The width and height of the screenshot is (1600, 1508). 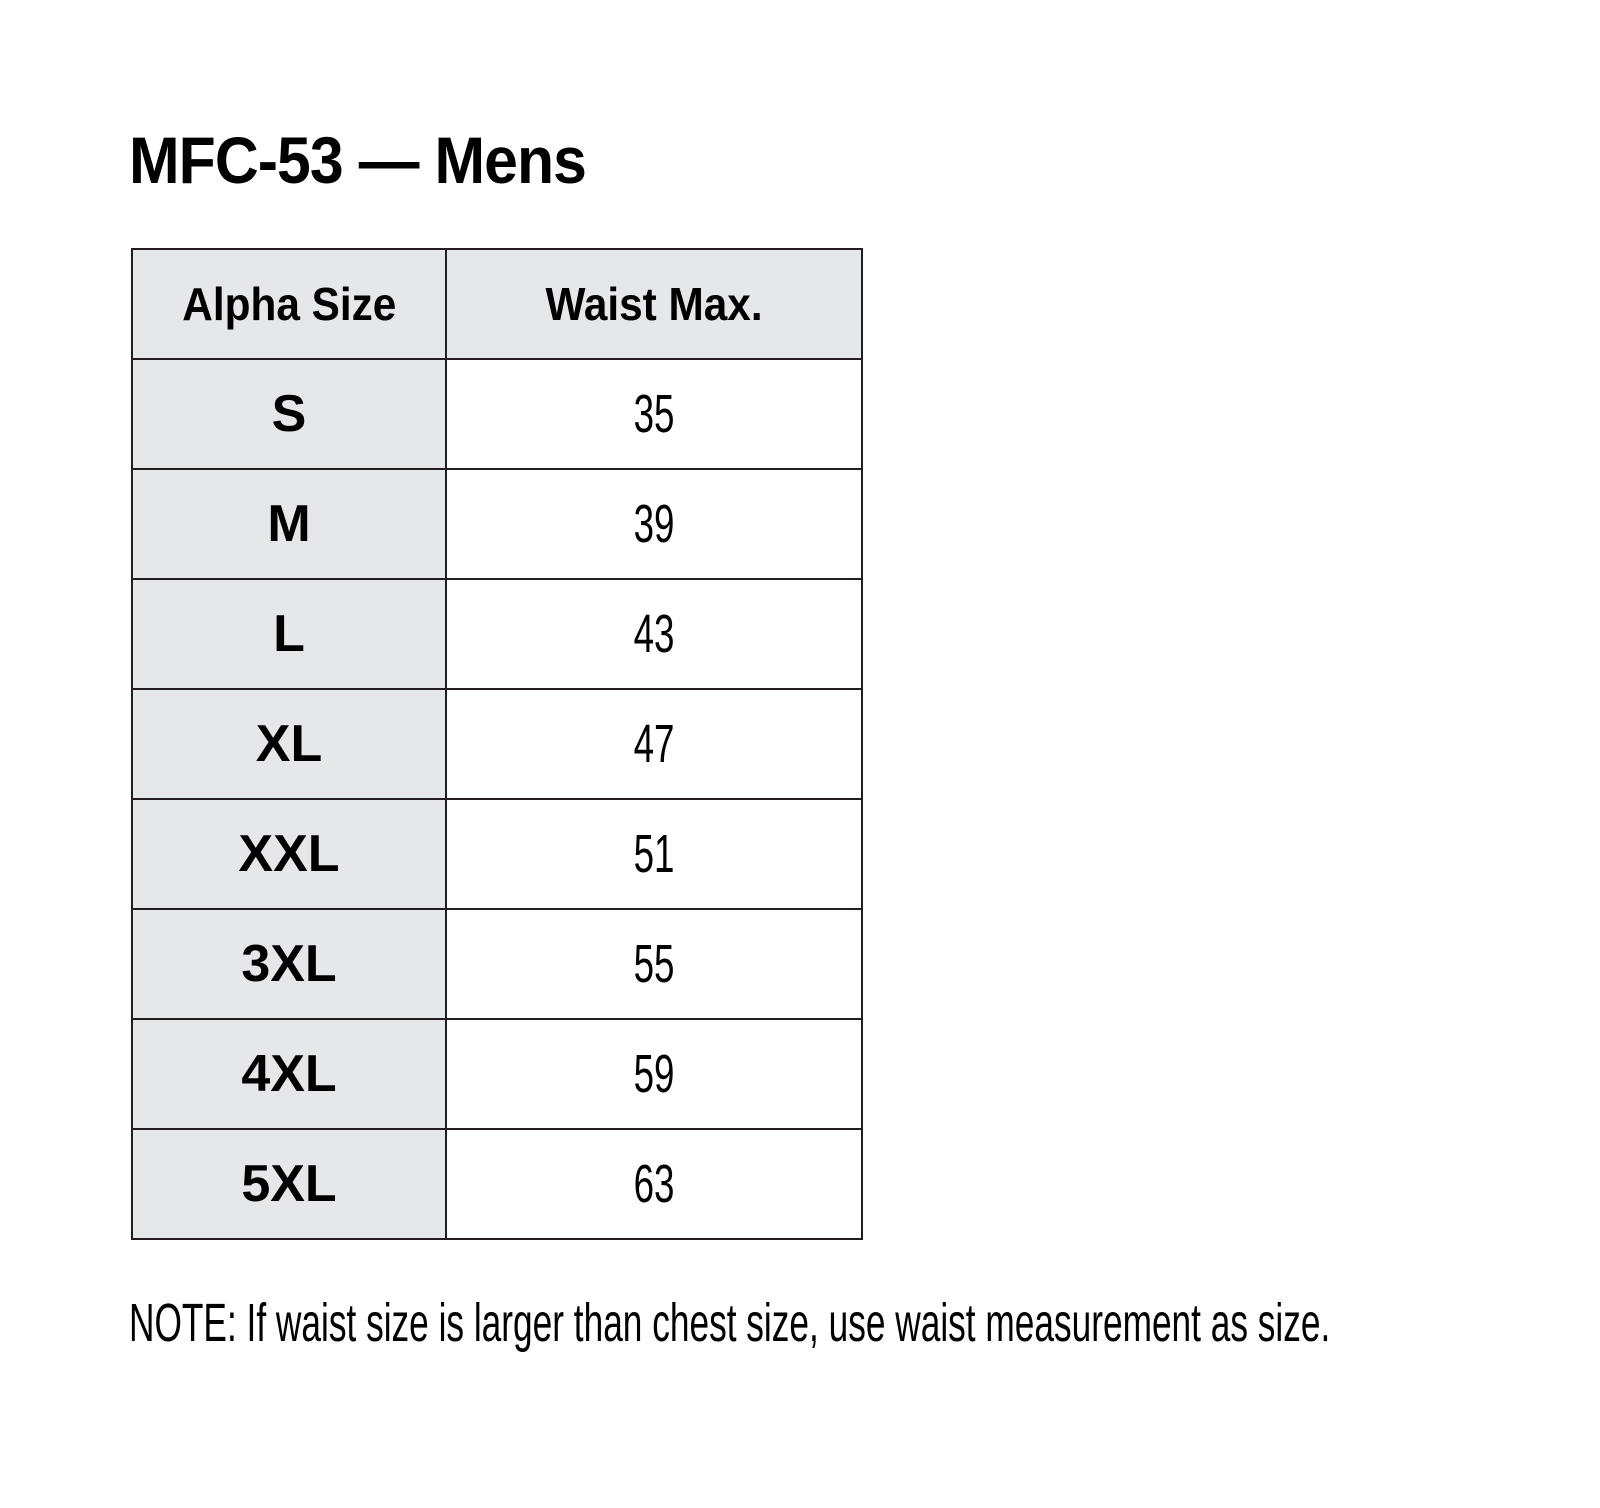 I want to click on alpha-size-cell: XL, so click(x=289, y=744).